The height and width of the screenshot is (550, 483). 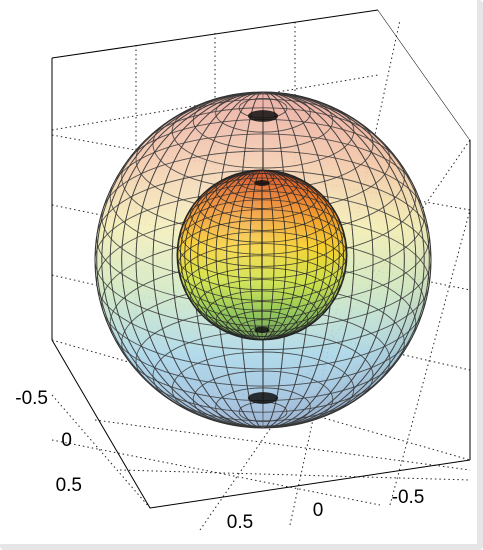 I want to click on left-axis-tick-label: -0.5, so click(x=31, y=398).